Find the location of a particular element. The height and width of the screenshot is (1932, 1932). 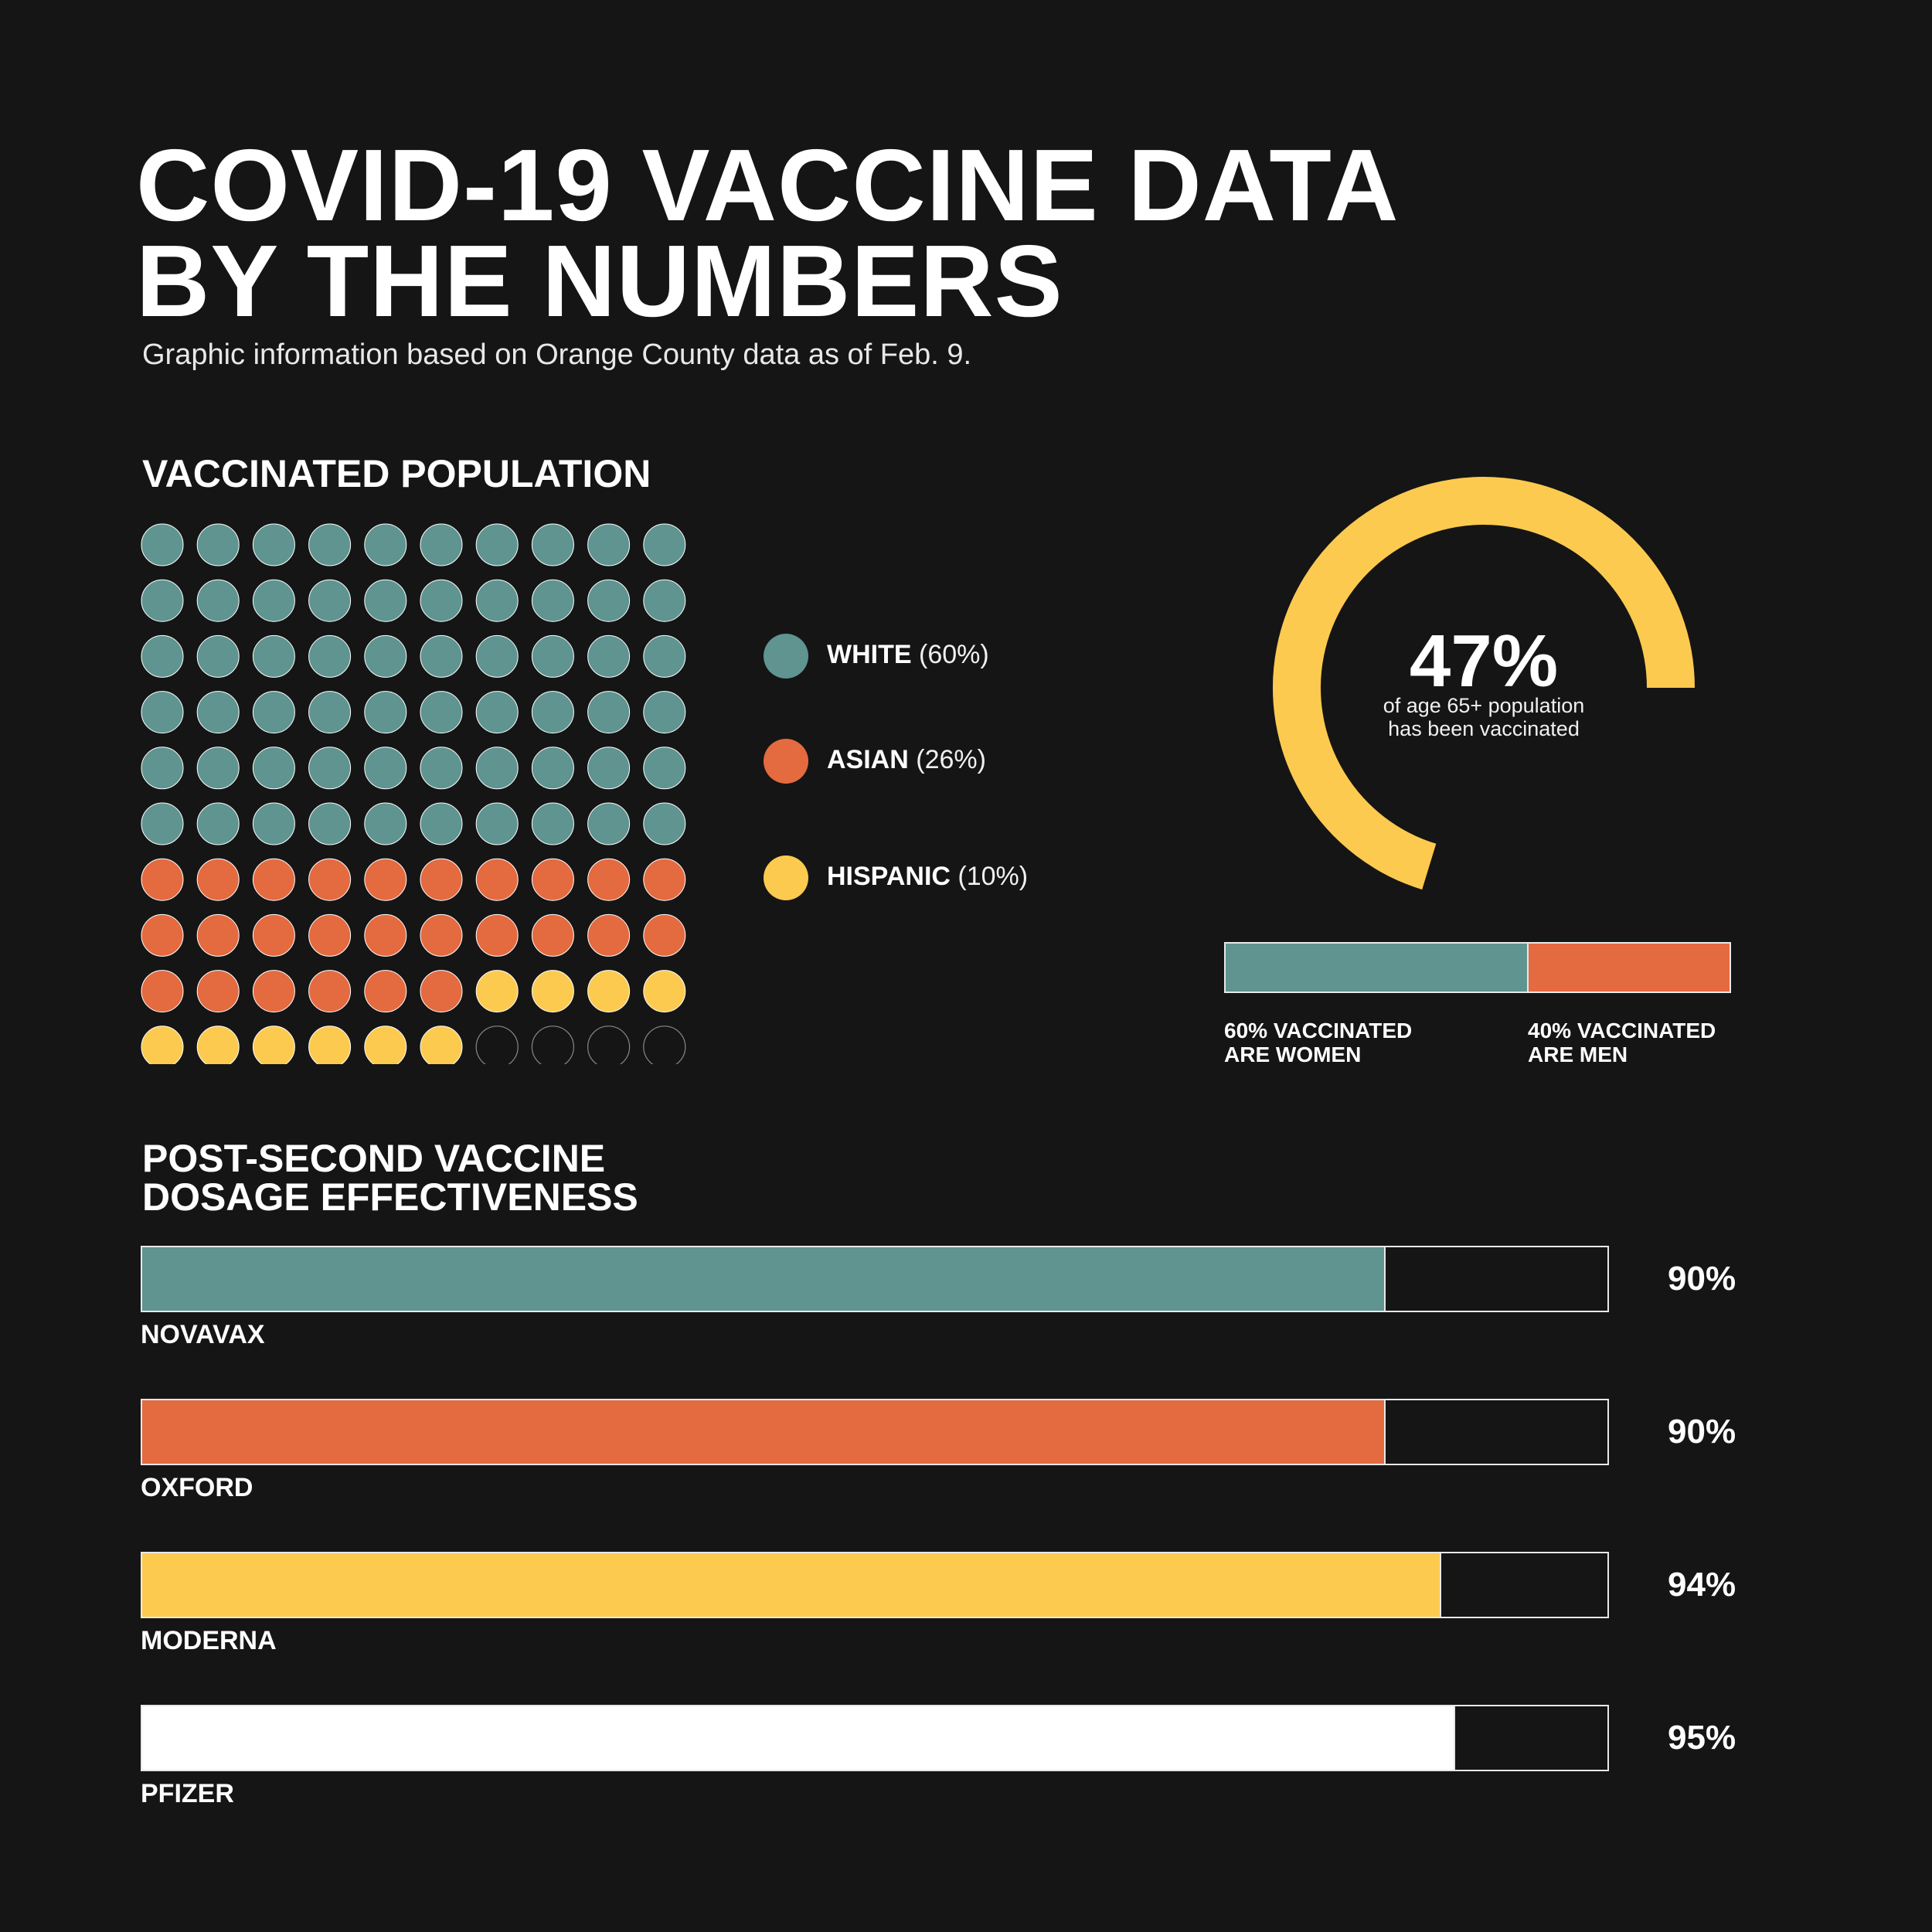

effectiveness-title-line-1: POST-SECOND VACCINE is located at coordinates (374, 1158).